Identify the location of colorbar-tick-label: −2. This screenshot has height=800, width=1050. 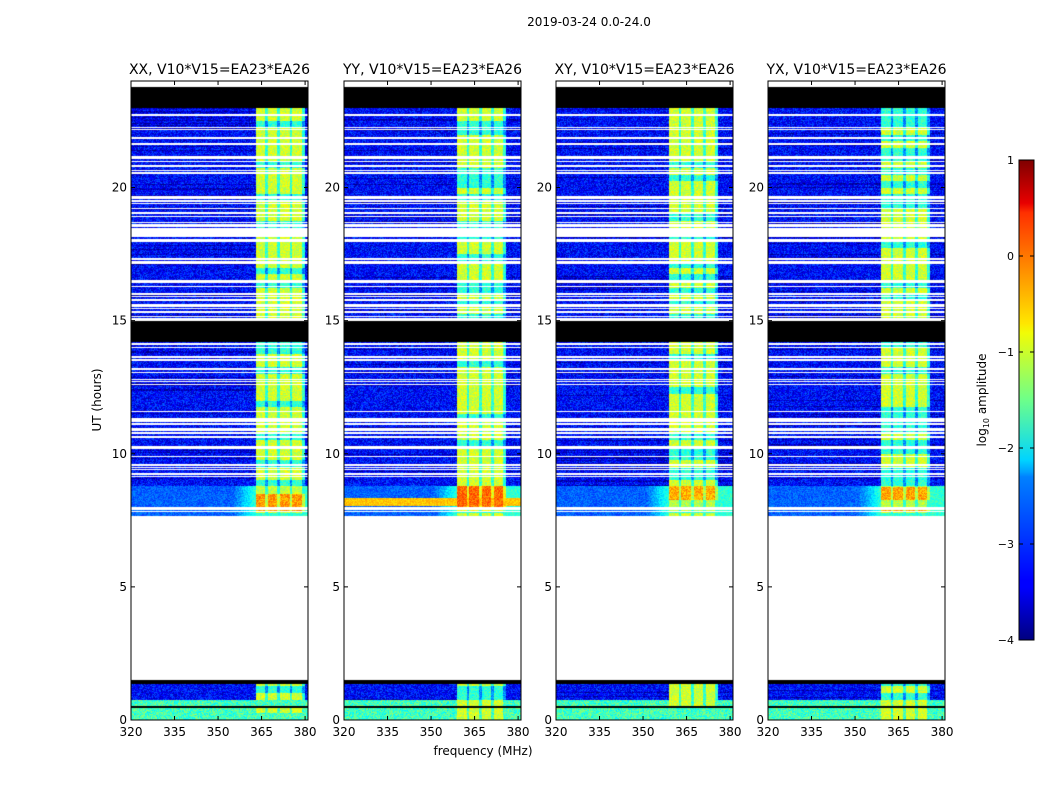
(1006, 448).